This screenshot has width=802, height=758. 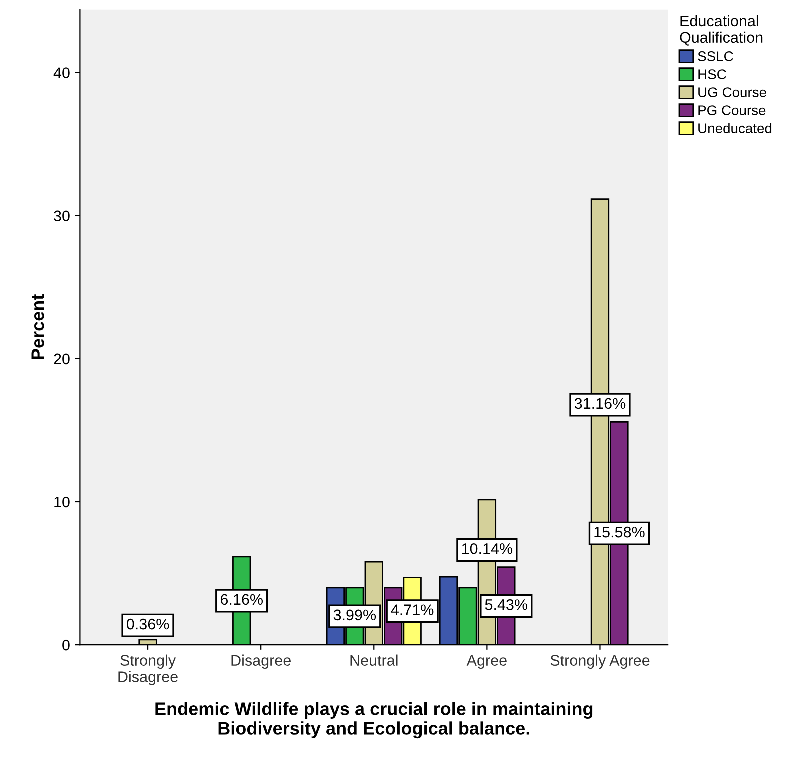 What do you see at coordinates (735, 128) in the screenshot?
I see `legend-label: Uneducated` at bounding box center [735, 128].